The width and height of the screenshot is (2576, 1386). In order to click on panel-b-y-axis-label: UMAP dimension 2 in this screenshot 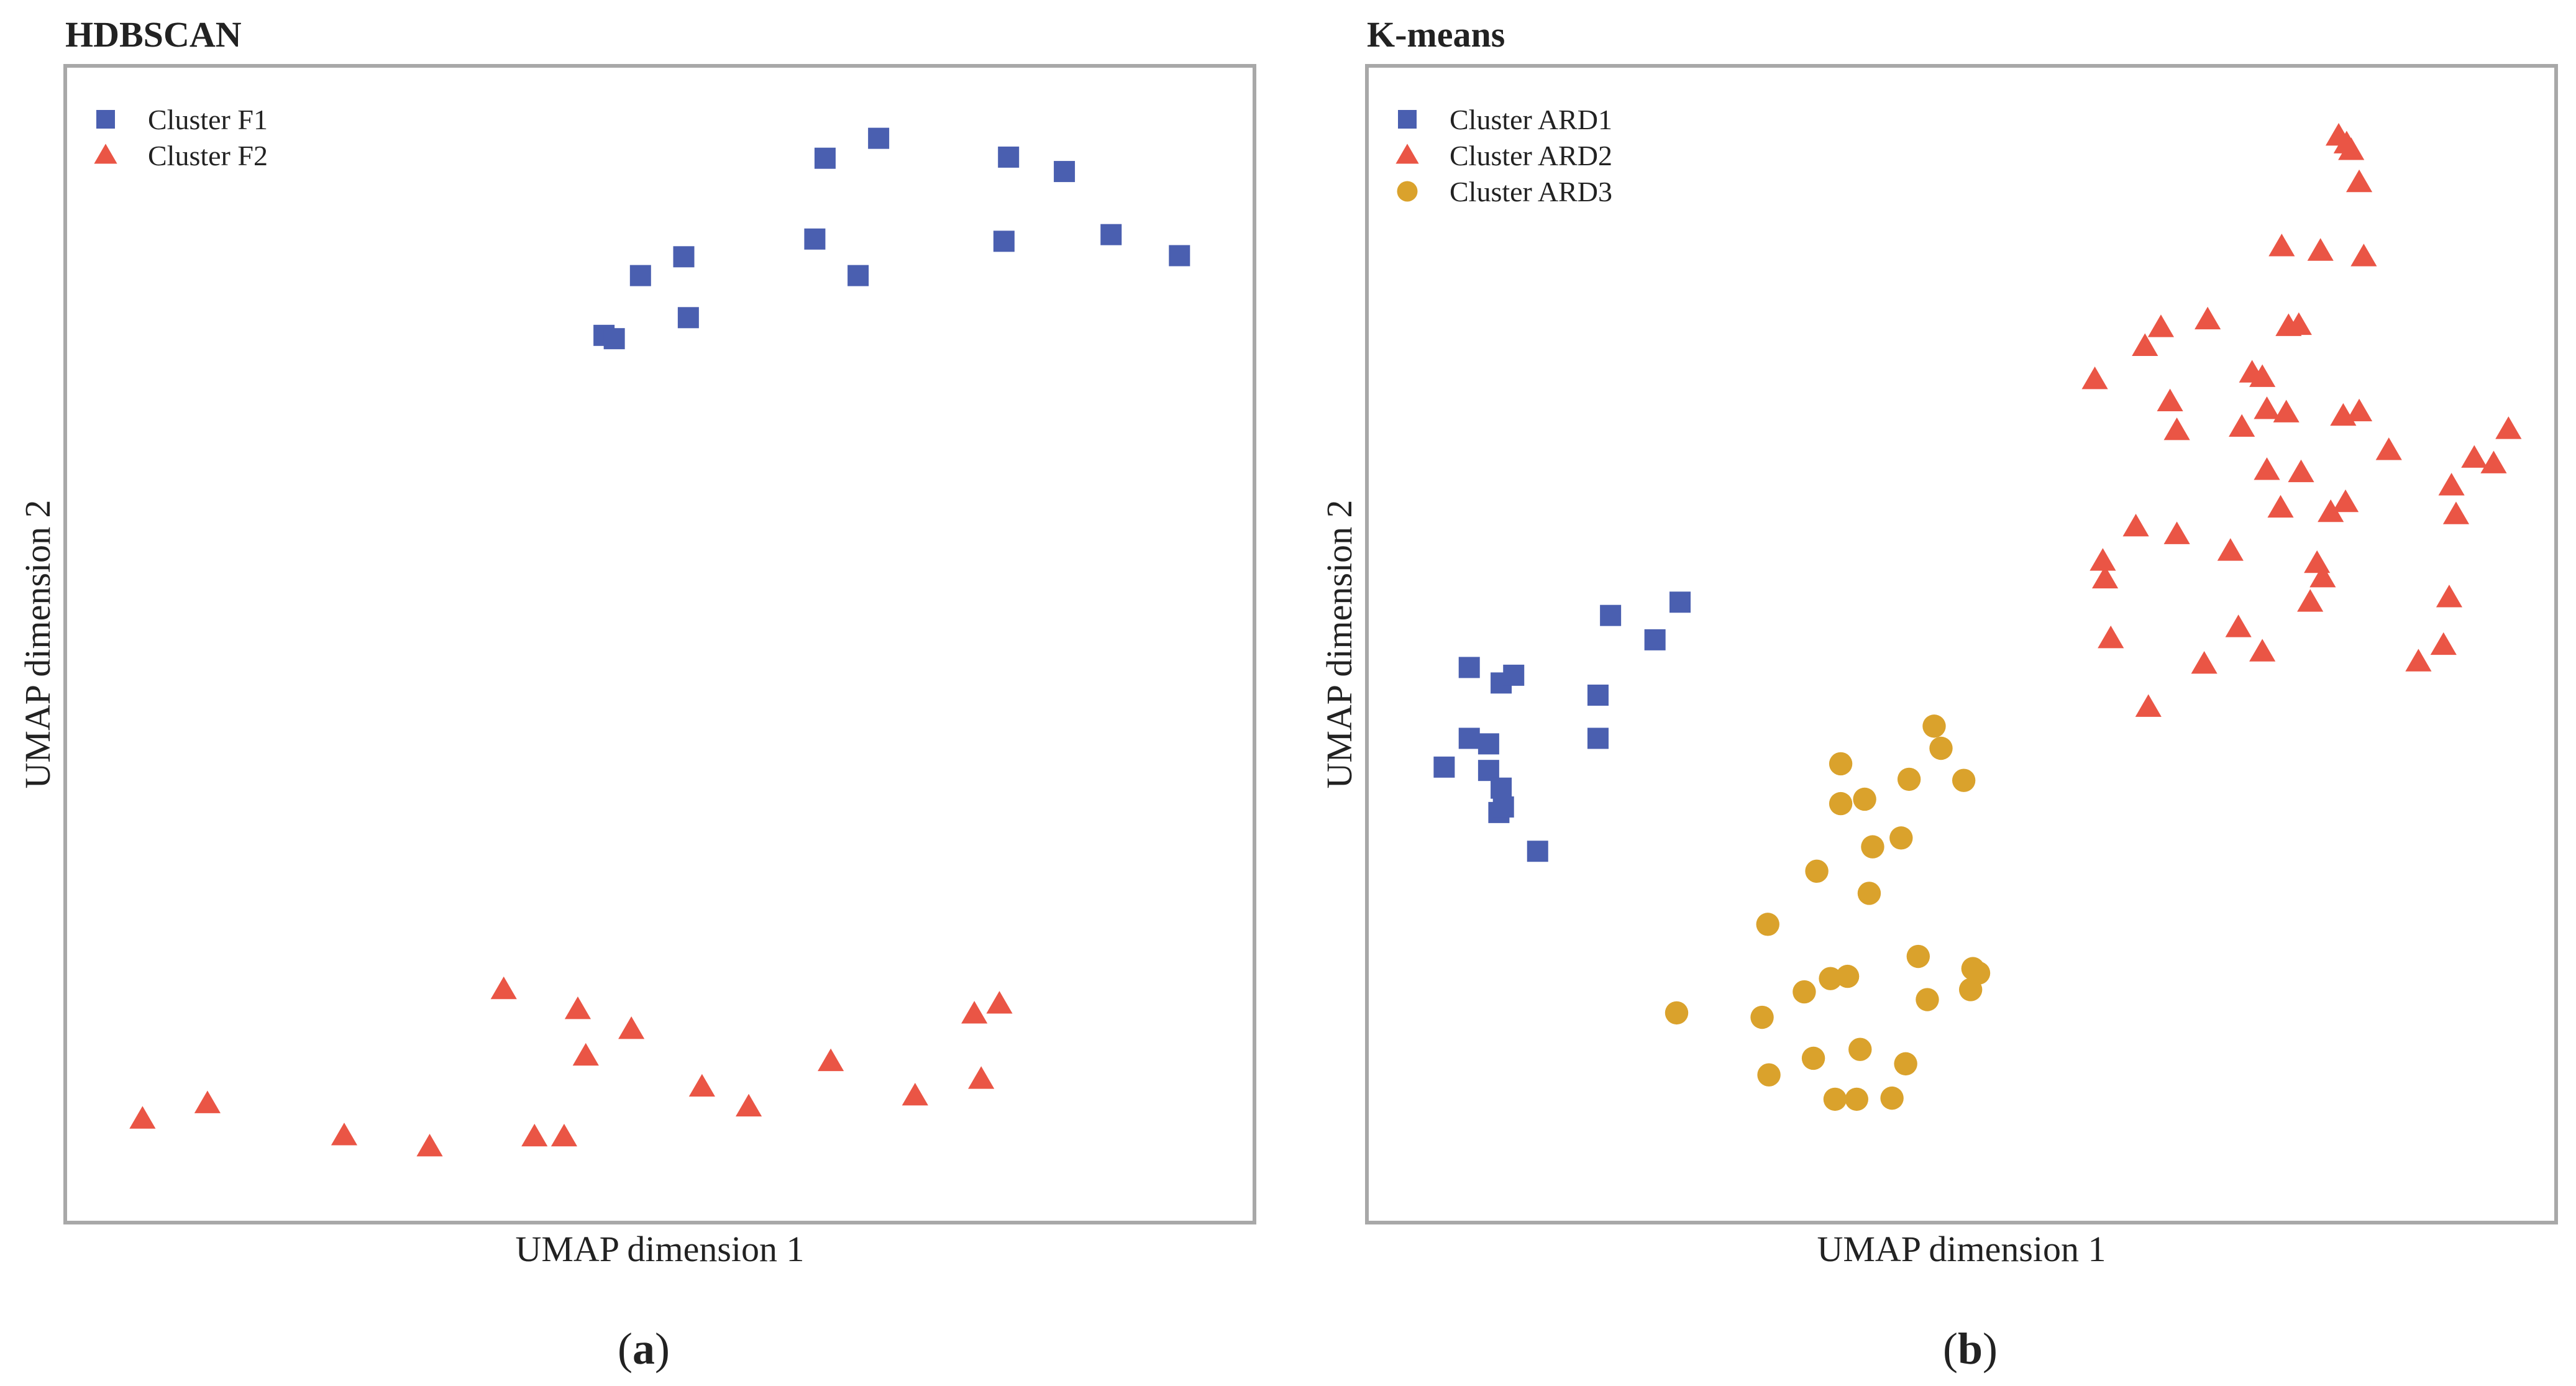, I will do `click(1339, 643)`.